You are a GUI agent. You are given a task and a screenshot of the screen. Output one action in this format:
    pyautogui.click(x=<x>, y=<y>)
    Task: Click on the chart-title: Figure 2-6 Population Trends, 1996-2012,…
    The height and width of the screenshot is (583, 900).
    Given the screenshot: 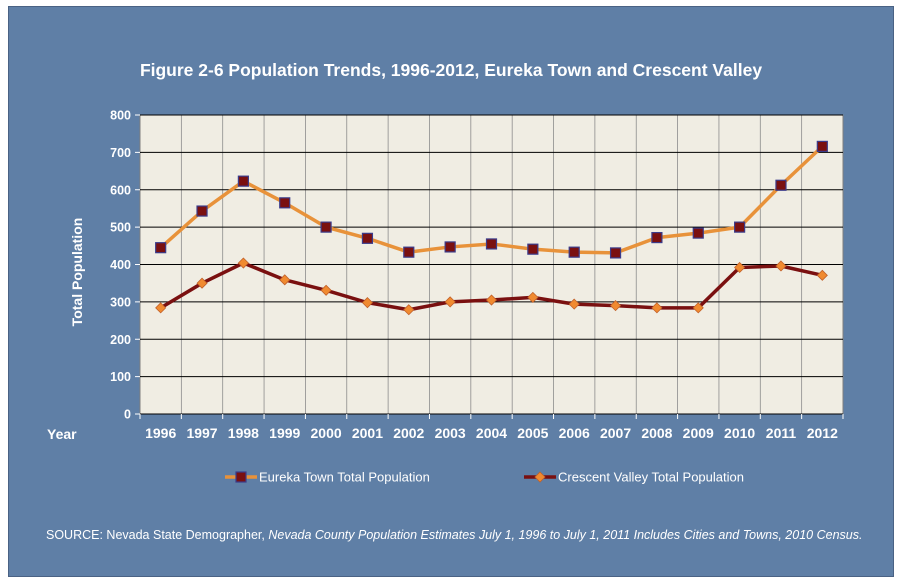 What is the action you would take?
    pyautogui.click(x=451, y=70)
    